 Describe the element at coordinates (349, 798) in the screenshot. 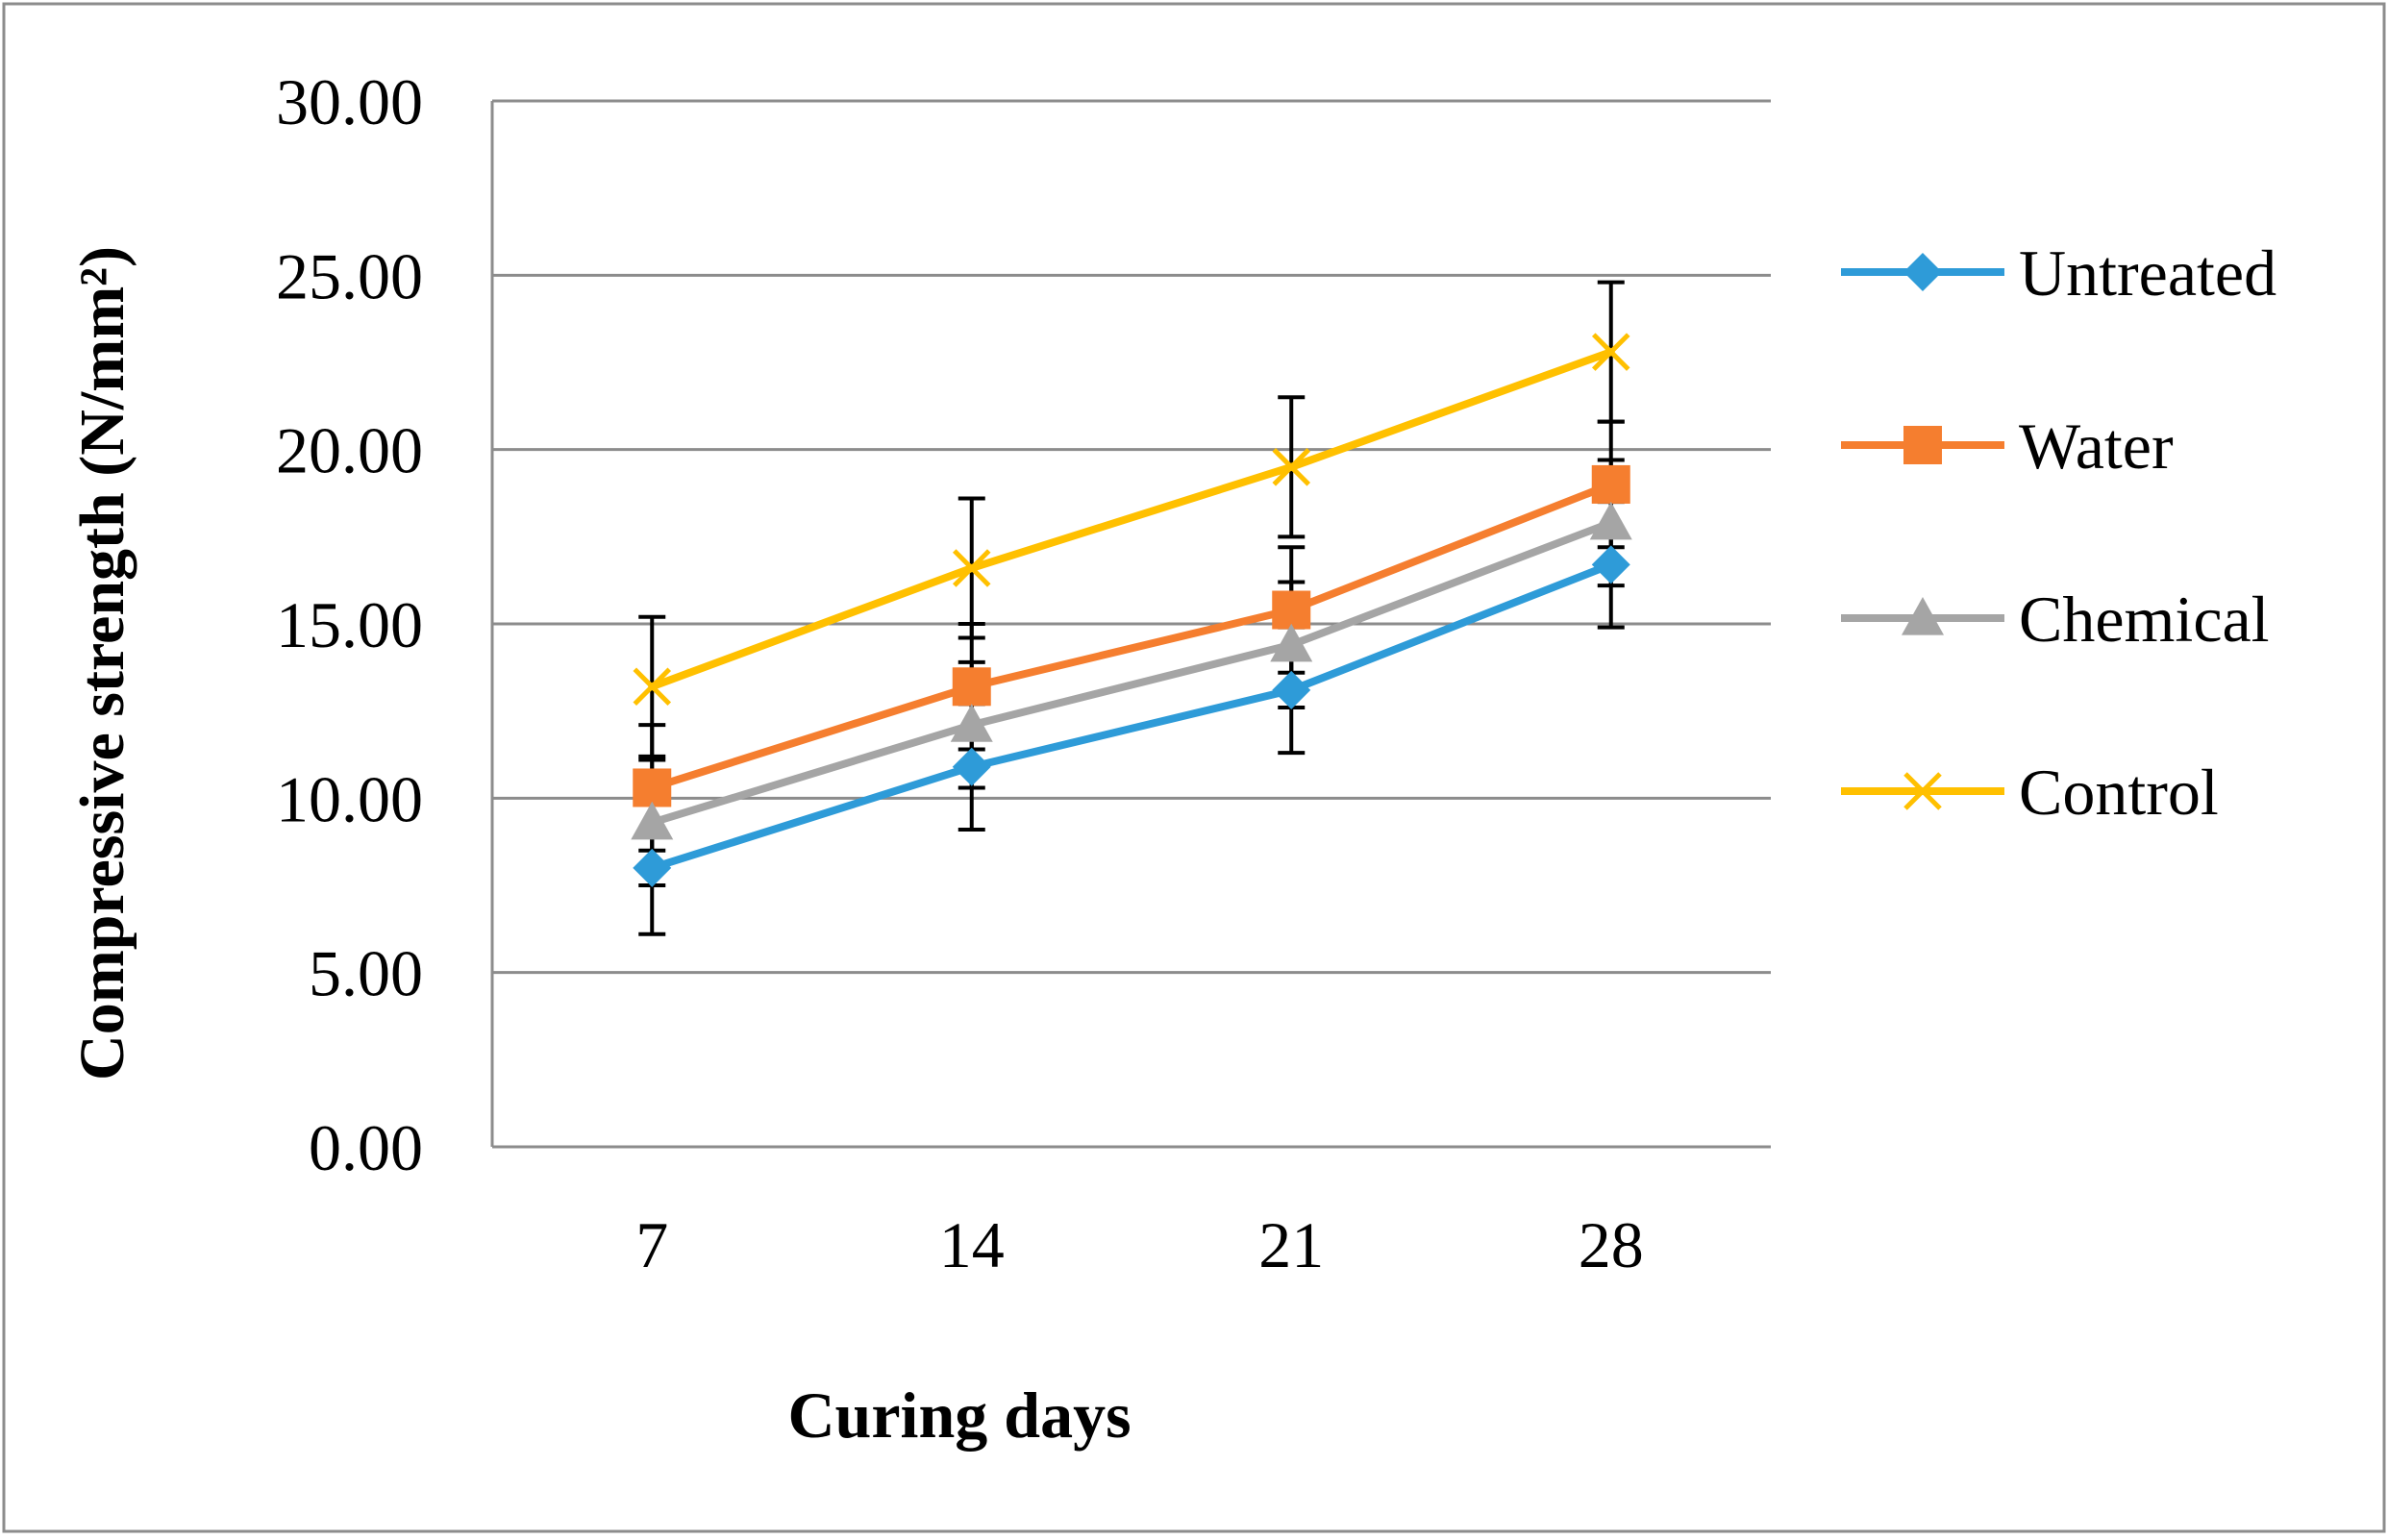

I see `y-tick-label: 10.00` at that location.